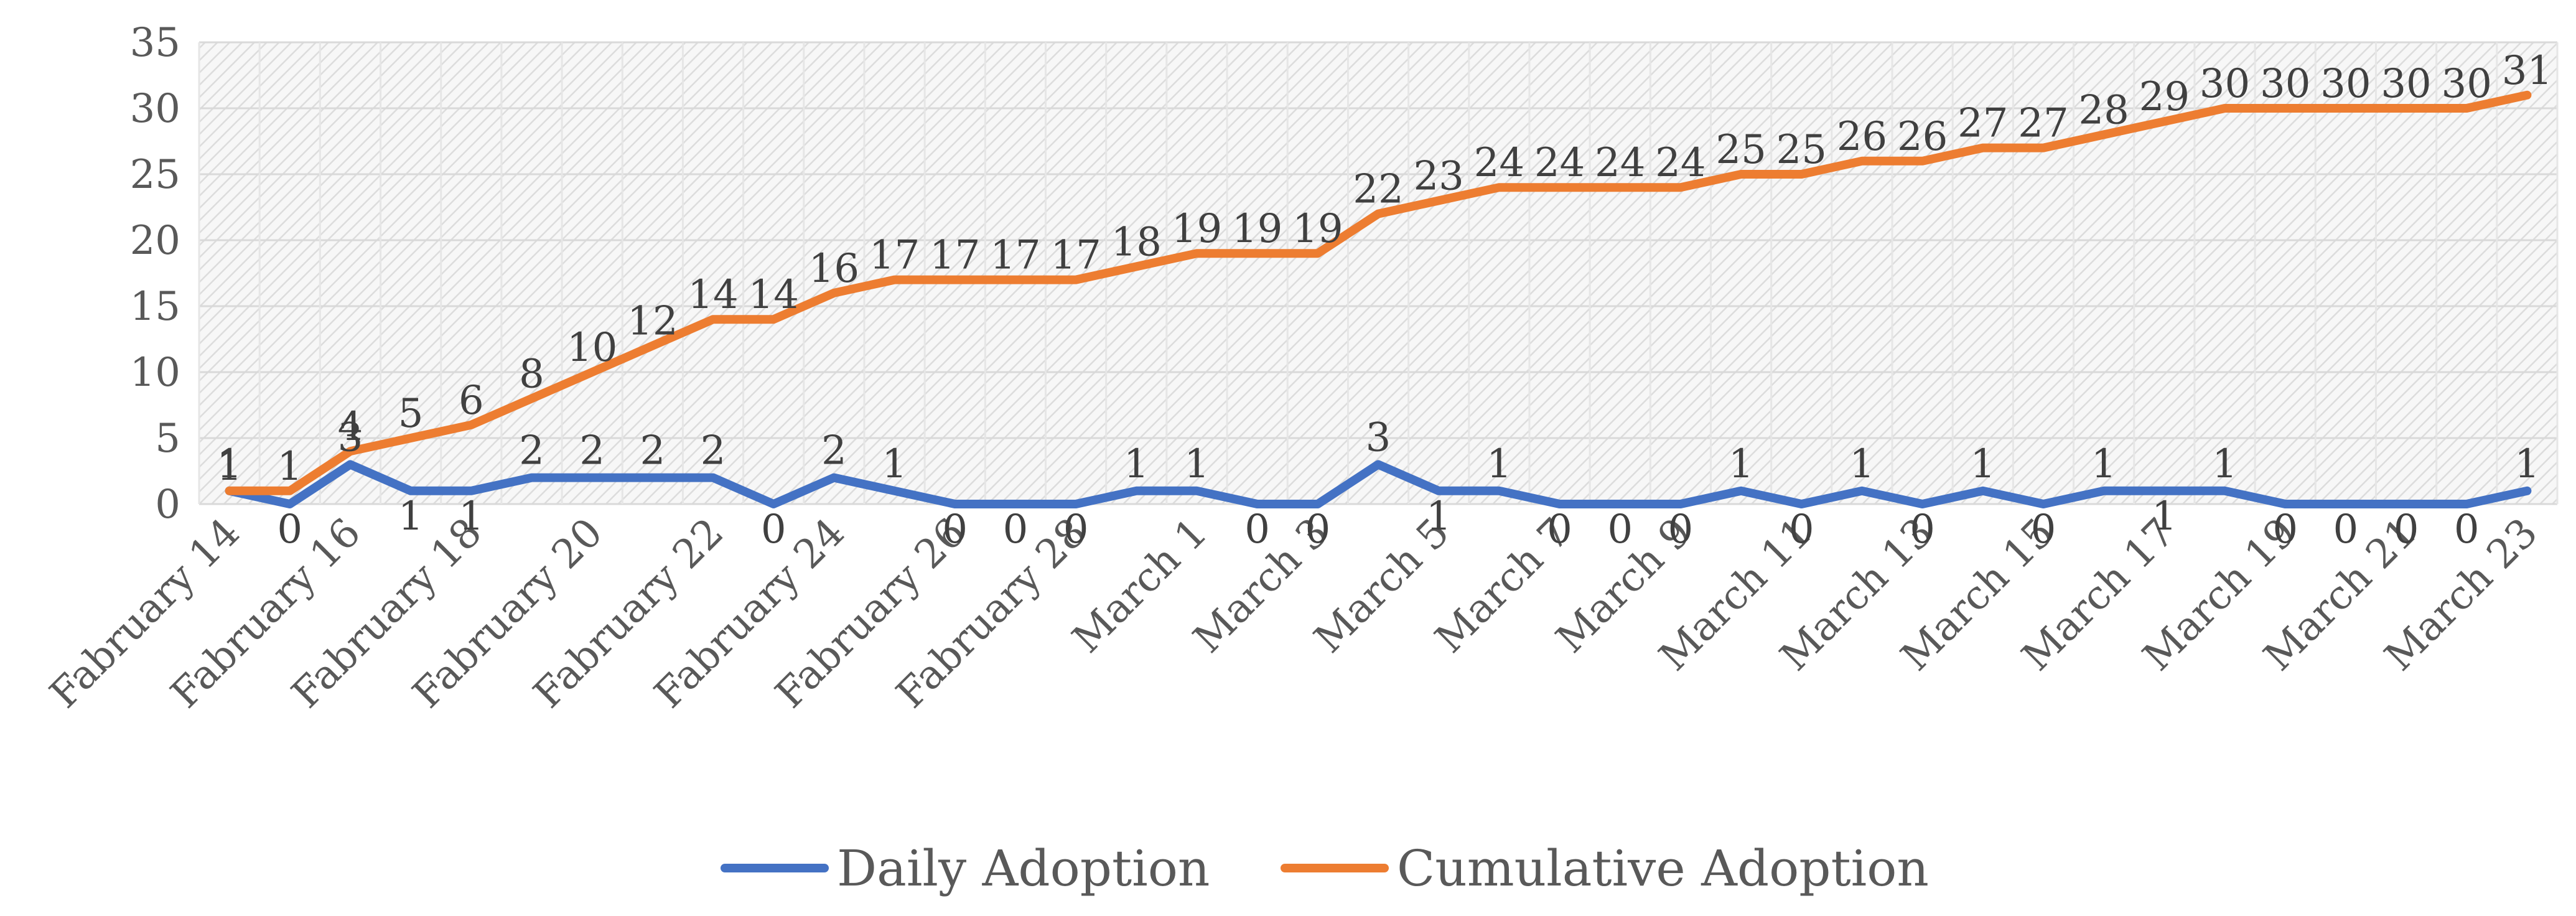  What do you see at coordinates (592, 348) in the screenshot?
I see `data-label-cumulative: 10` at bounding box center [592, 348].